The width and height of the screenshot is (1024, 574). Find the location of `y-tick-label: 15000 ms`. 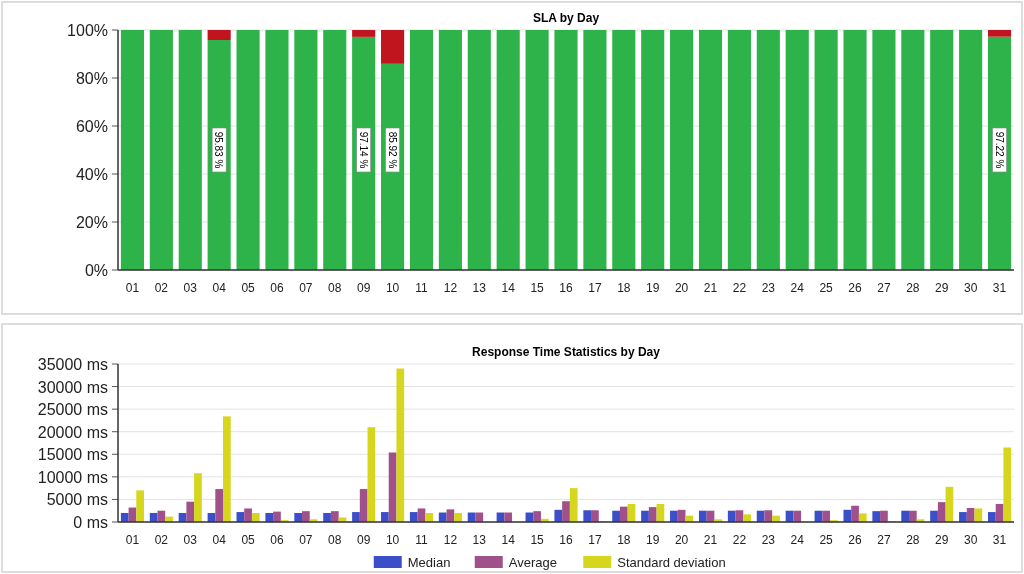

y-tick-label: 15000 ms is located at coordinates (72, 455).